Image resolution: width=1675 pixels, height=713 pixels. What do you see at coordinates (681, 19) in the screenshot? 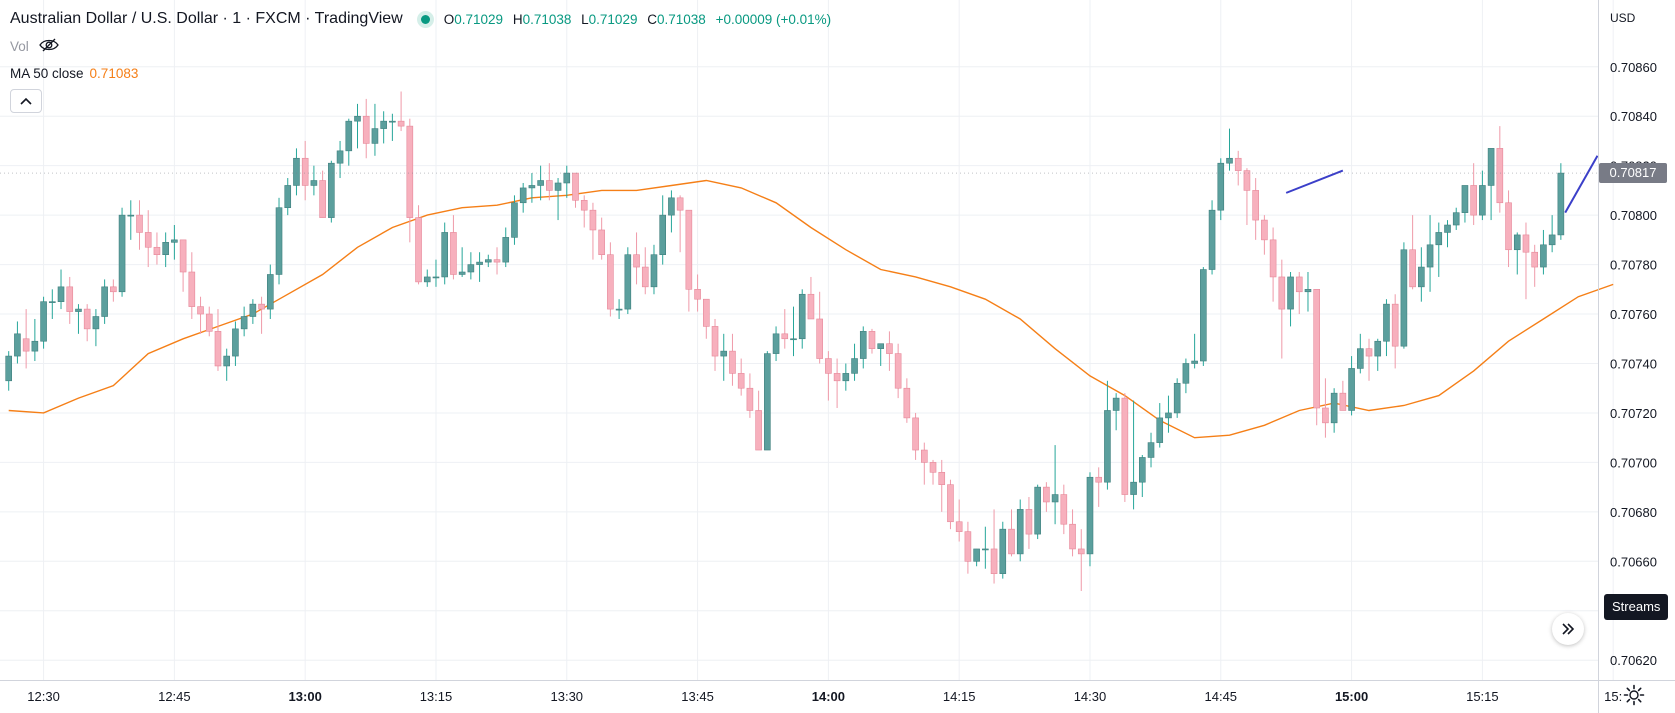
I see `close-value: 0.71038` at bounding box center [681, 19].